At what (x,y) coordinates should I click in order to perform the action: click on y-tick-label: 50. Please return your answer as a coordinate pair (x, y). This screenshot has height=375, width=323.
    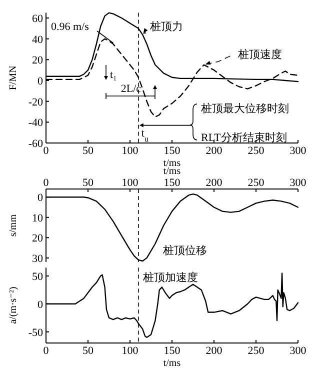
    Looking at the image, I should click on (38, 276).